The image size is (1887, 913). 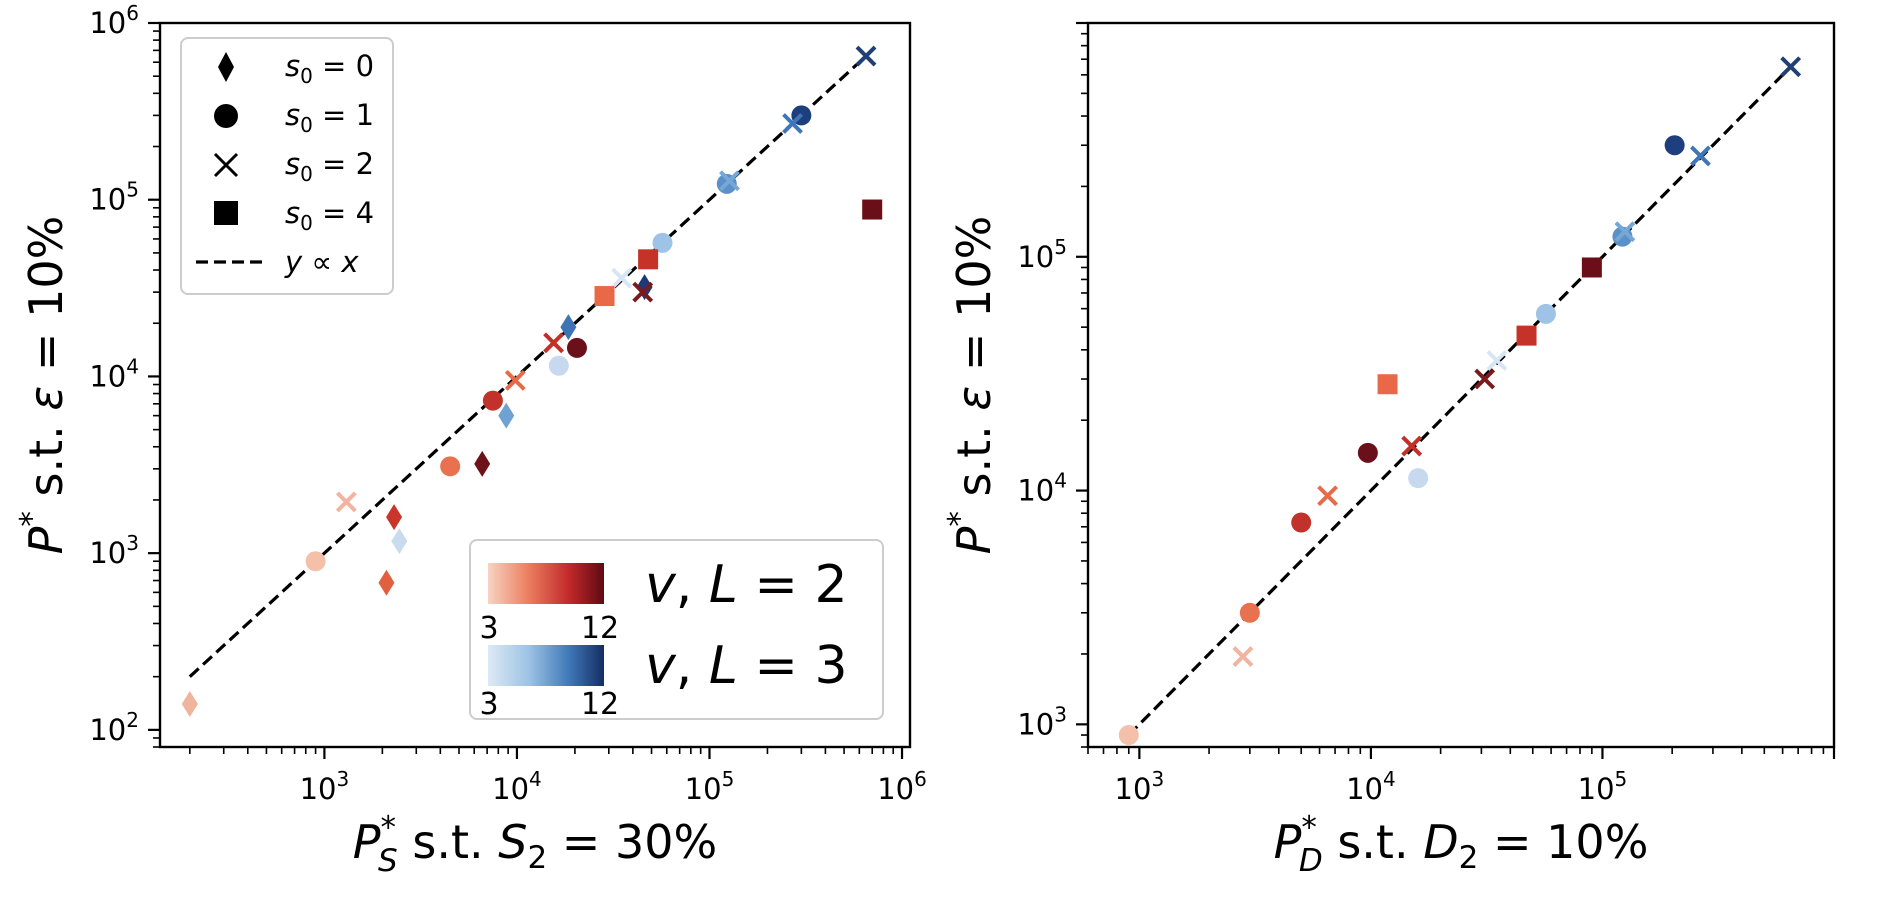 What do you see at coordinates (488, 704) in the screenshot?
I see `colorbar-blues-min-label: 3` at bounding box center [488, 704].